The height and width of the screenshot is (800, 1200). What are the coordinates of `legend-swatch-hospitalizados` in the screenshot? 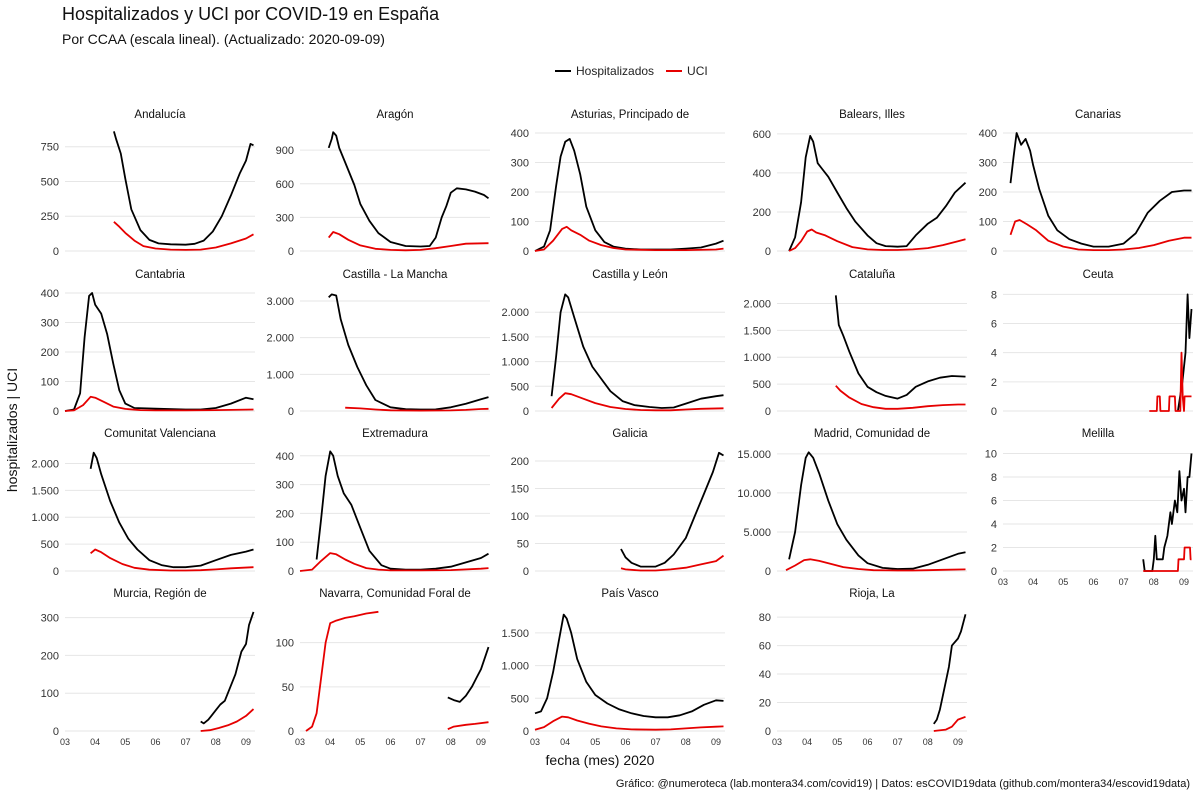 It's located at (563, 71).